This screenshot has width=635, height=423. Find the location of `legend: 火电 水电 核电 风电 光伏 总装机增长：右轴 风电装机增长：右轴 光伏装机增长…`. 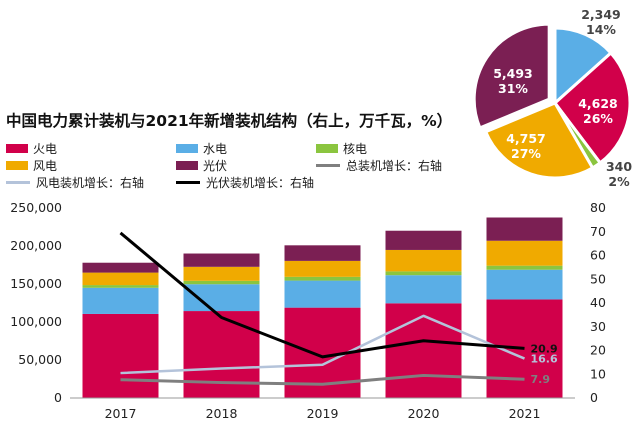

legend: 火电 水电 核电 风电 光伏 总装机增长：右轴 风电装机增长：右轴 光伏装机增长… is located at coordinates (241, 166).